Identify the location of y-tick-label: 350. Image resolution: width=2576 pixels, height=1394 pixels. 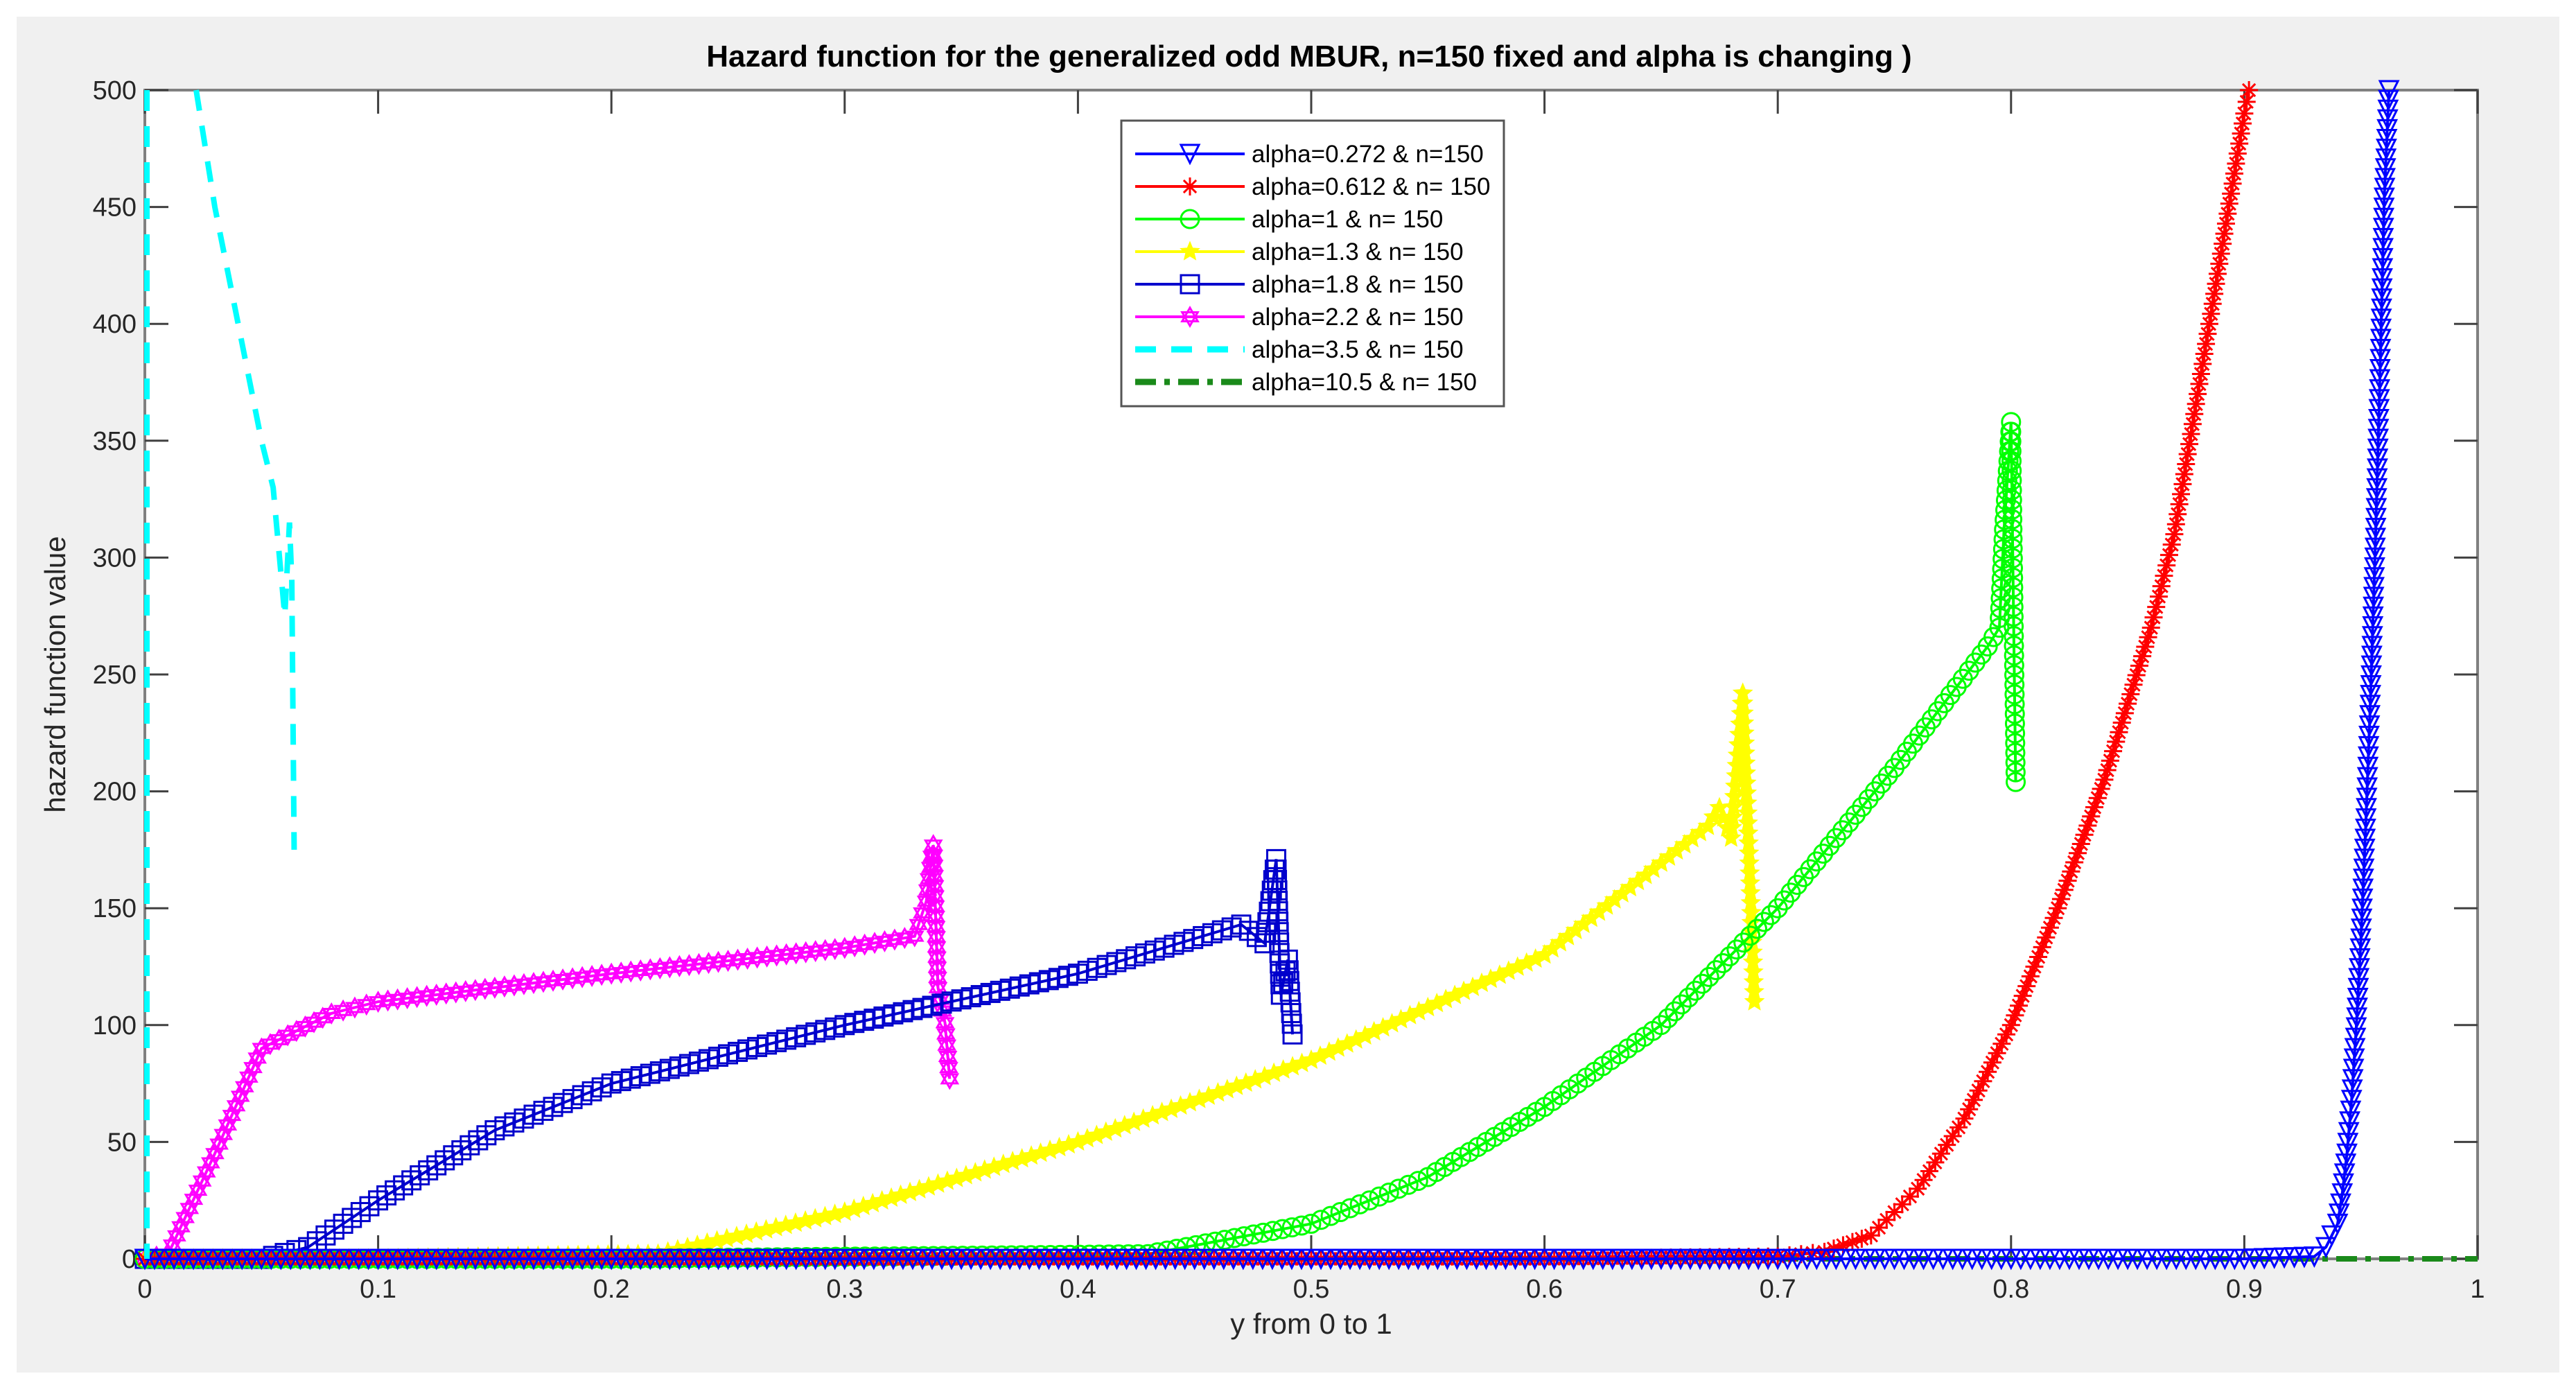
(115, 441).